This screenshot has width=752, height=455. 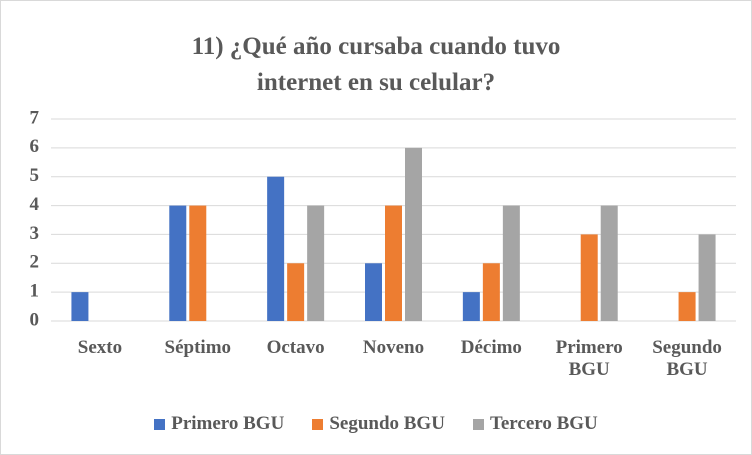 What do you see at coordinates (295, 347) in the screenshot?
I see `x-tick-label: Octavo` at bounding box center [295, 347].